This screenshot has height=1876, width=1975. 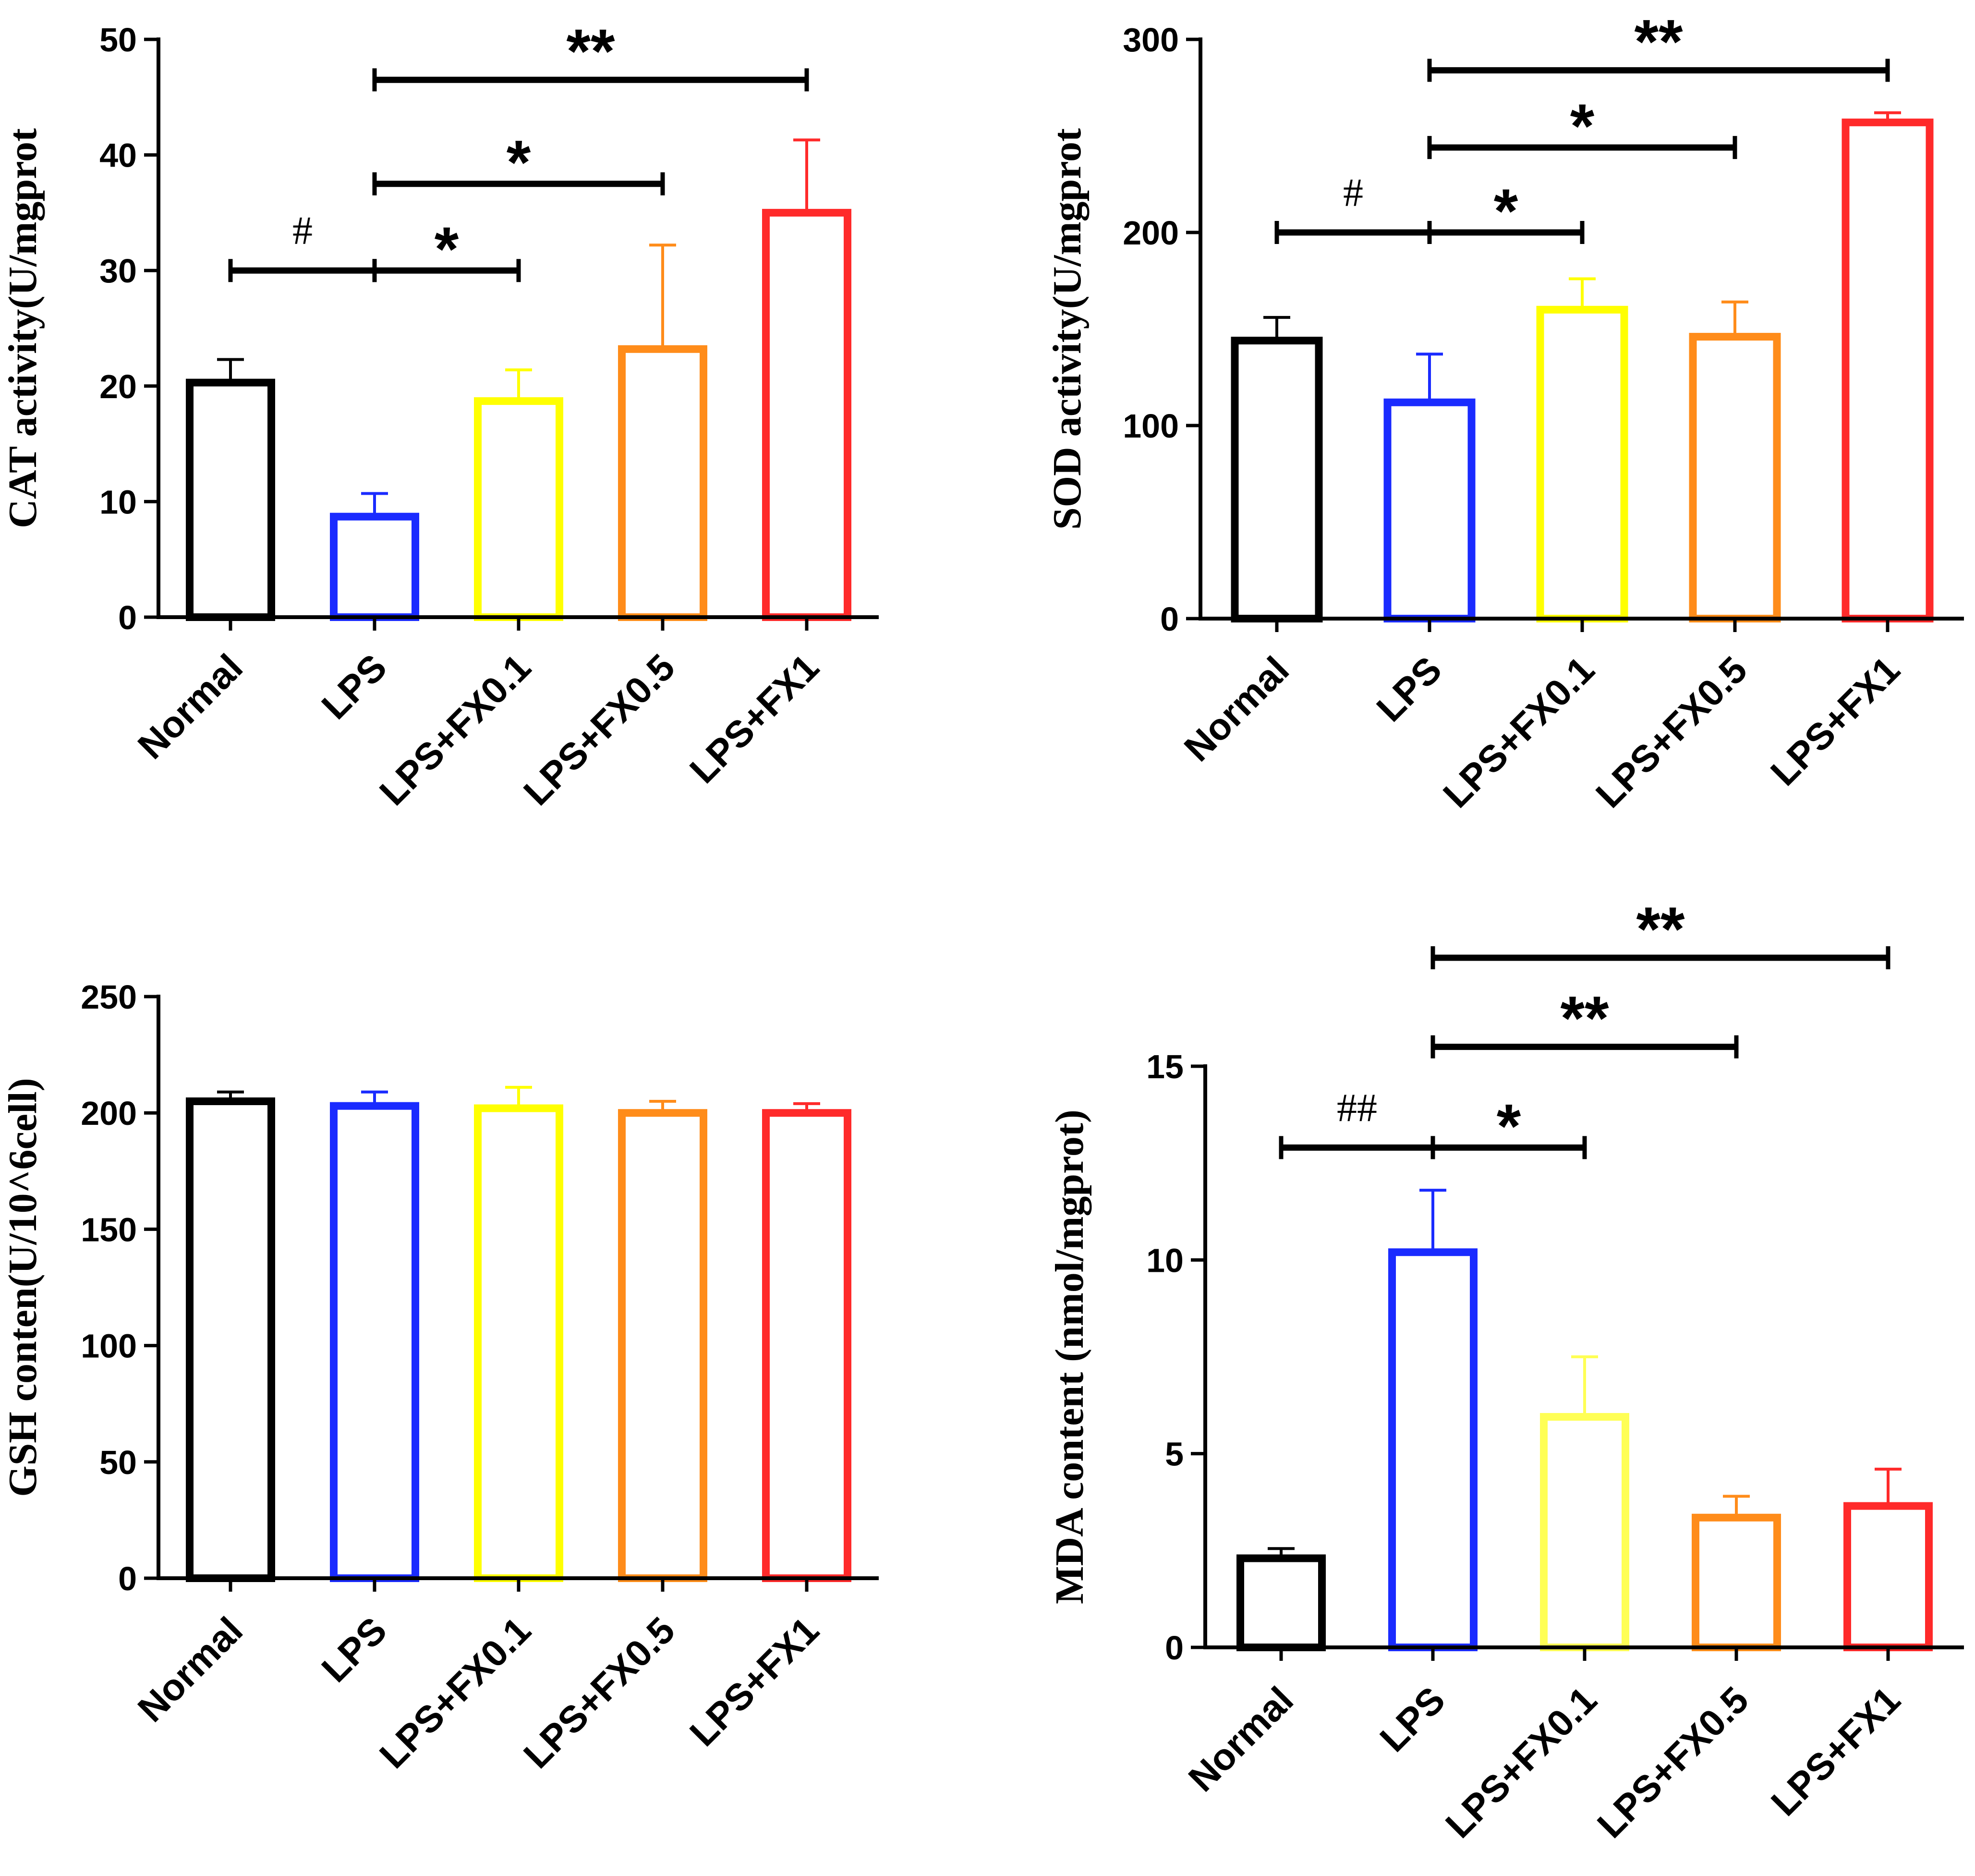 I want to click on y-tick-label: 20, so click(x=118, y=386).